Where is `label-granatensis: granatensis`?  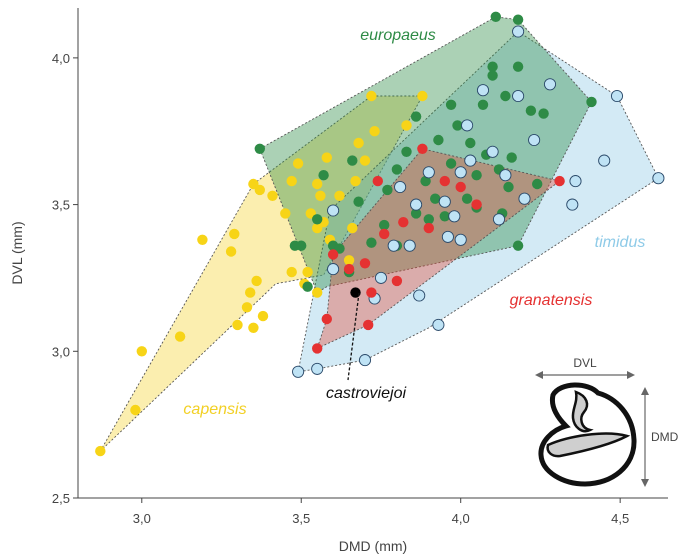
label-granatensis: granatensis is located at coordinates (551, 300).